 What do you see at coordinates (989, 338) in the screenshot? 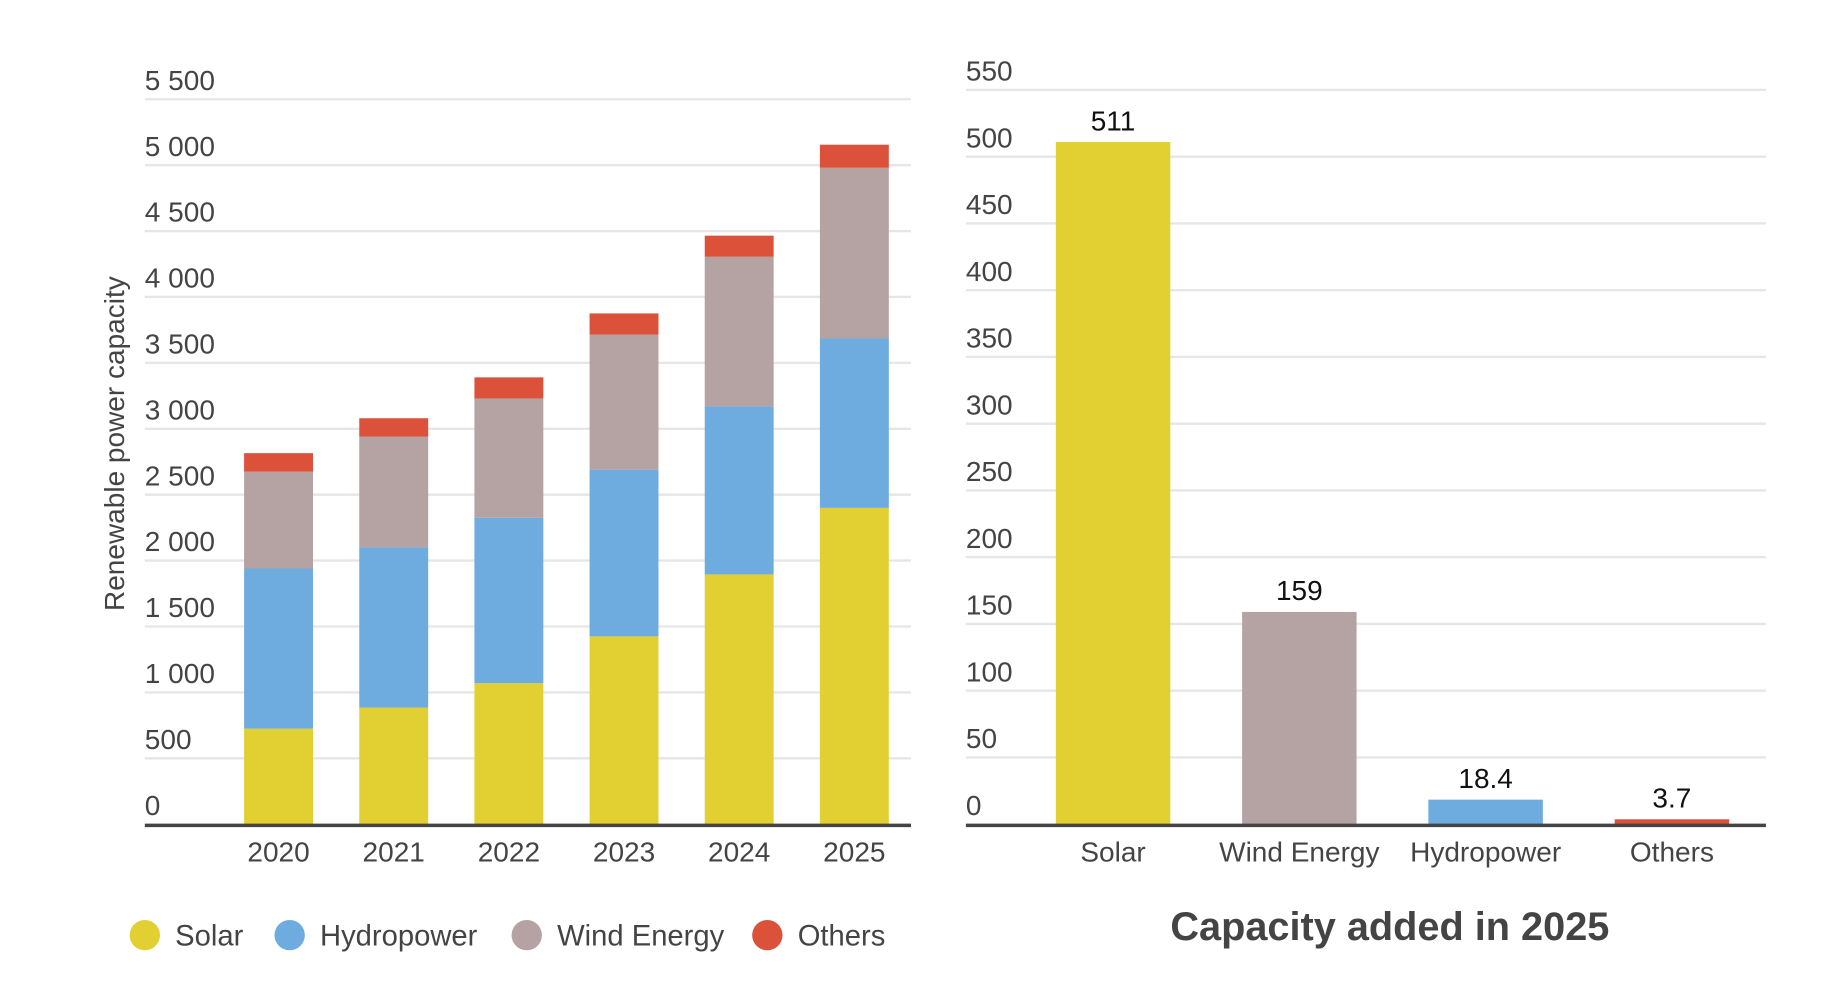
I see `y-tick-label: 350` at bounding box center [989, 338].